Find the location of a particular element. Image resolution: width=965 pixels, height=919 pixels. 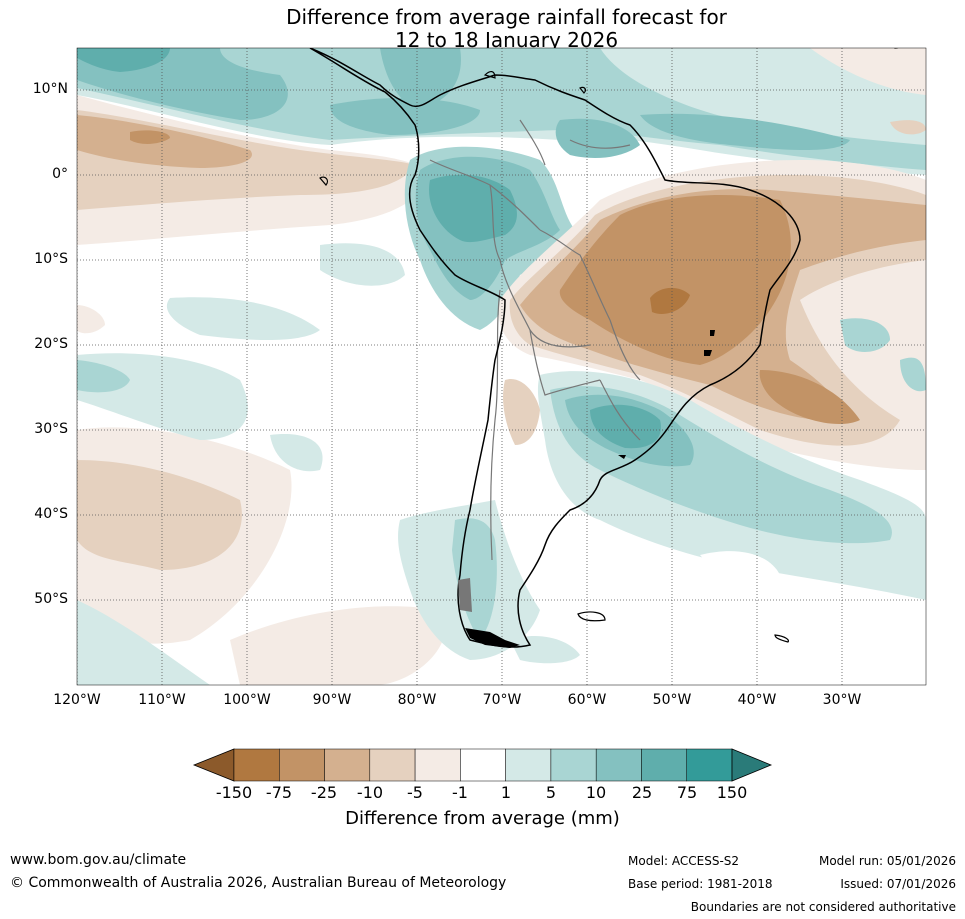

caribbean-islands is located at coordinates (691, 71).